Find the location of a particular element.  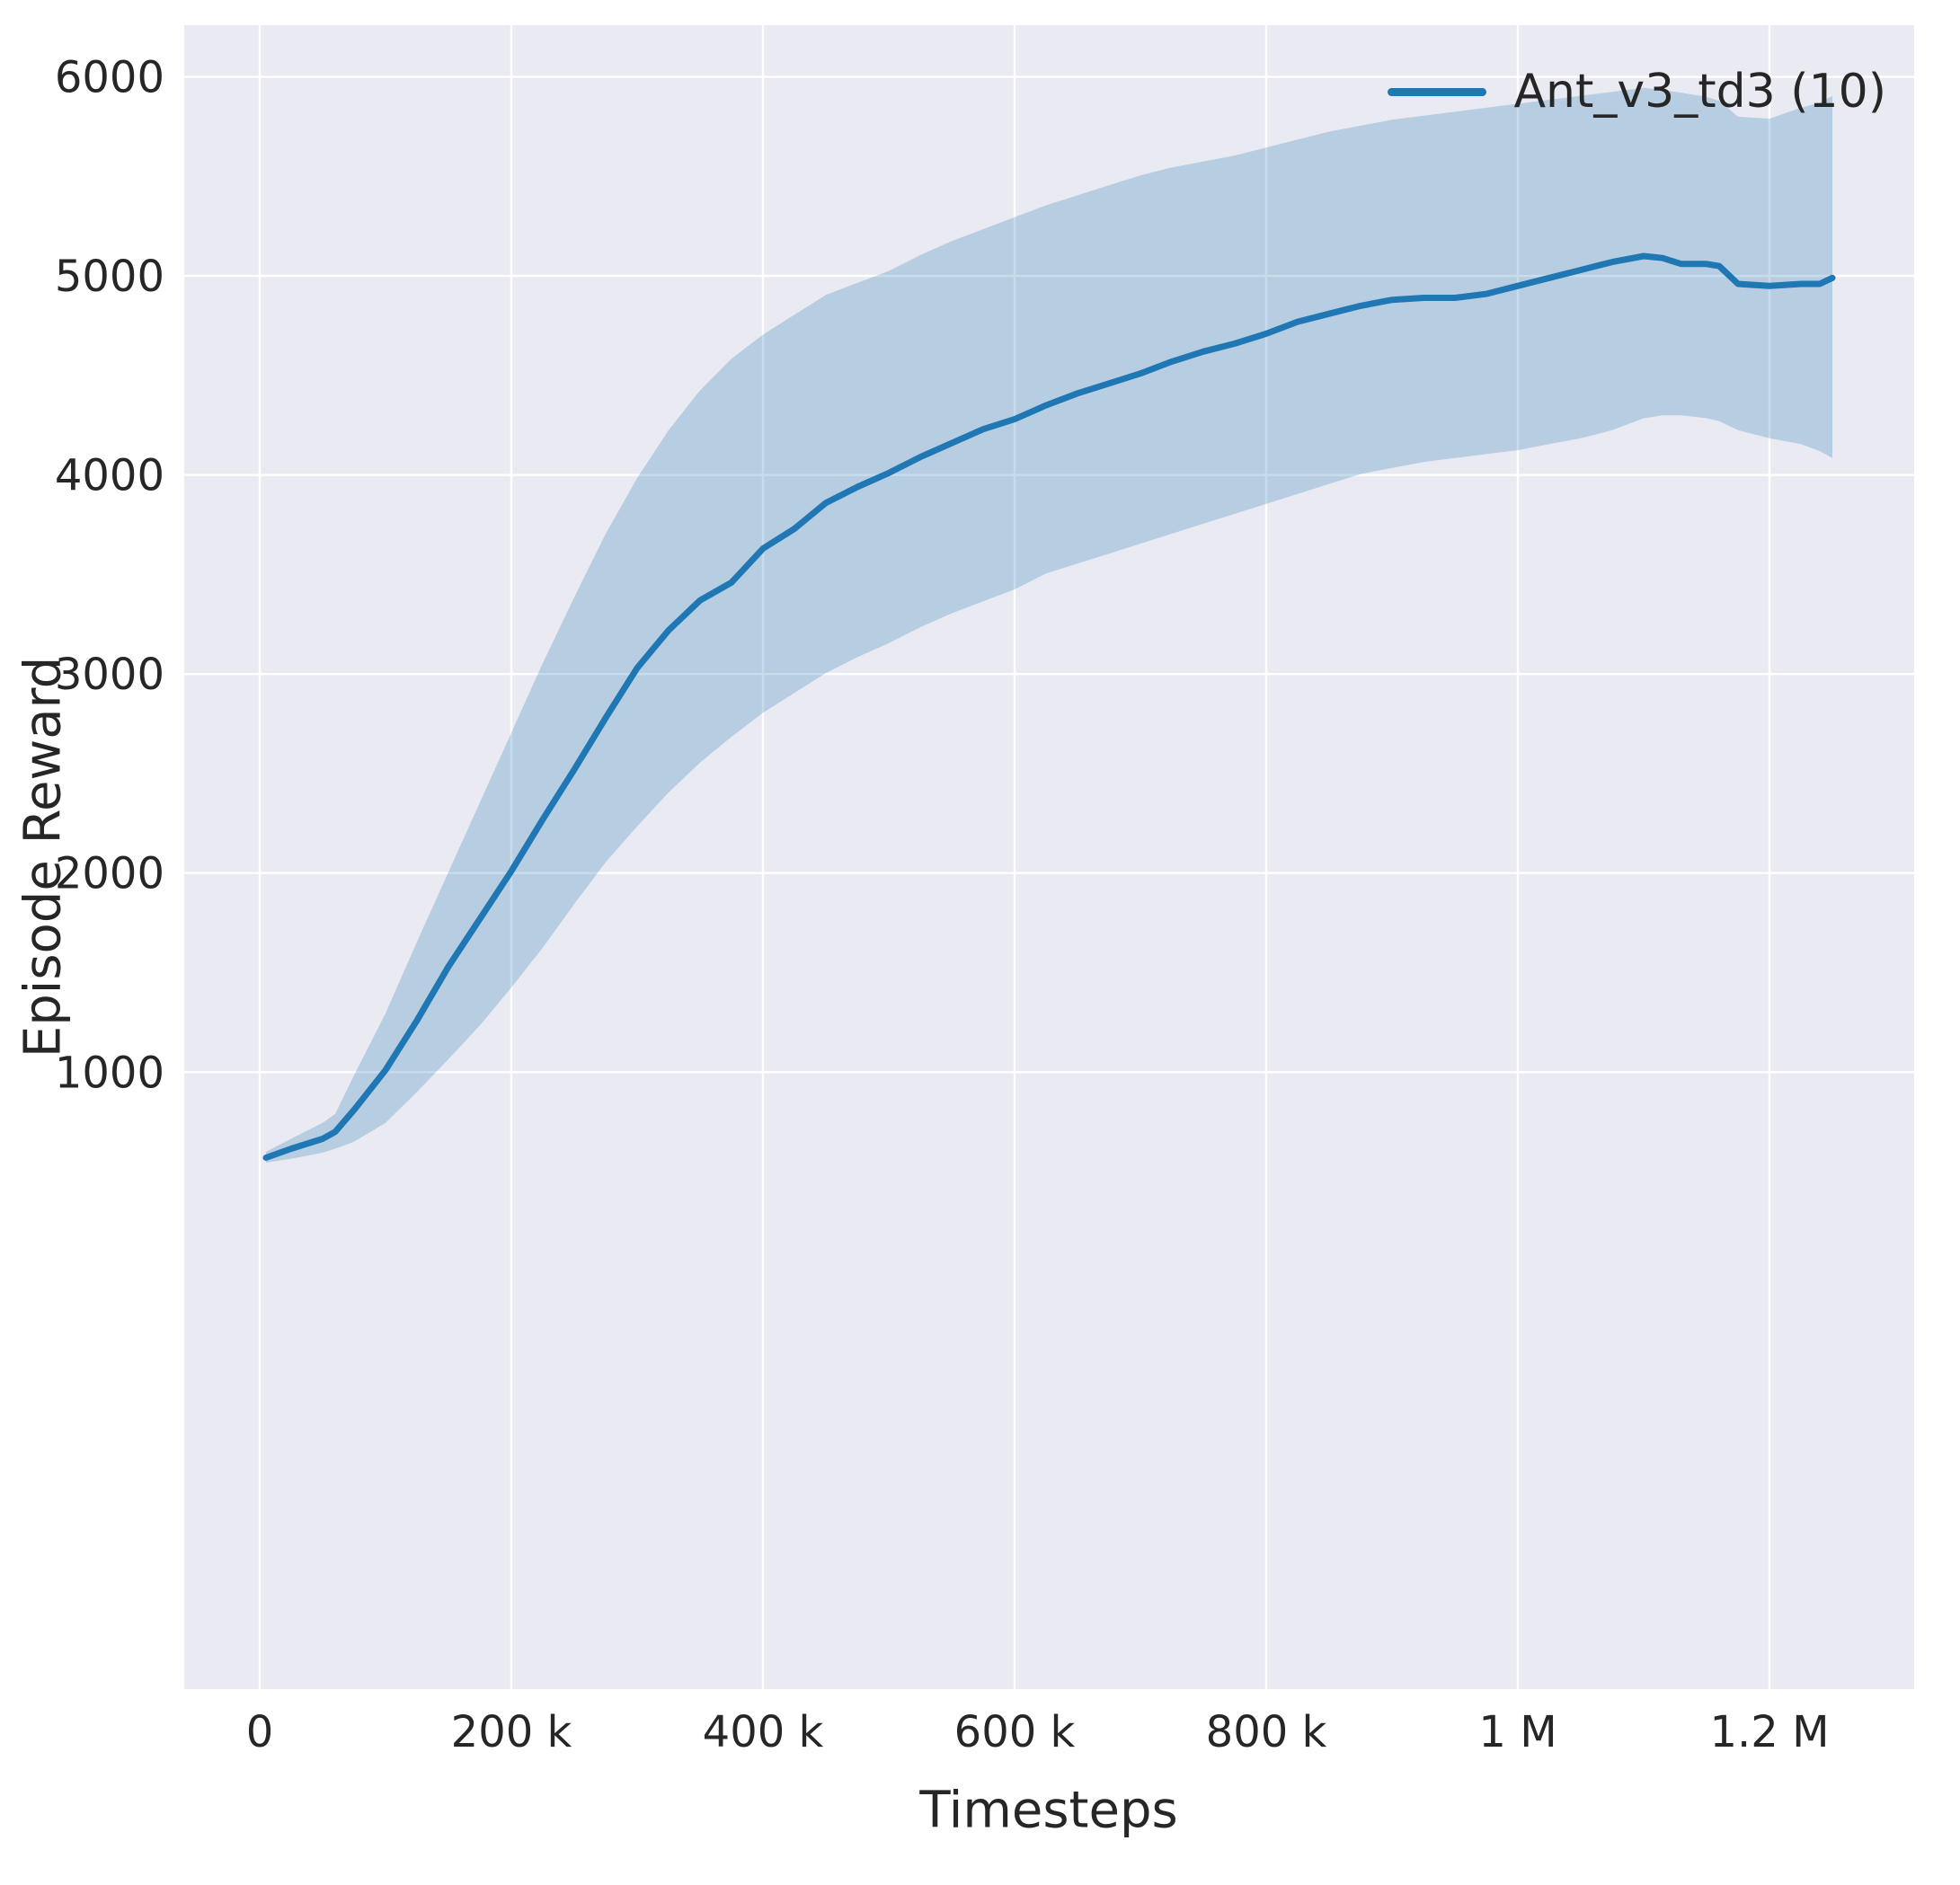

legend: Ant_v3_td3 (10) is located at coordinates (1637, 92).